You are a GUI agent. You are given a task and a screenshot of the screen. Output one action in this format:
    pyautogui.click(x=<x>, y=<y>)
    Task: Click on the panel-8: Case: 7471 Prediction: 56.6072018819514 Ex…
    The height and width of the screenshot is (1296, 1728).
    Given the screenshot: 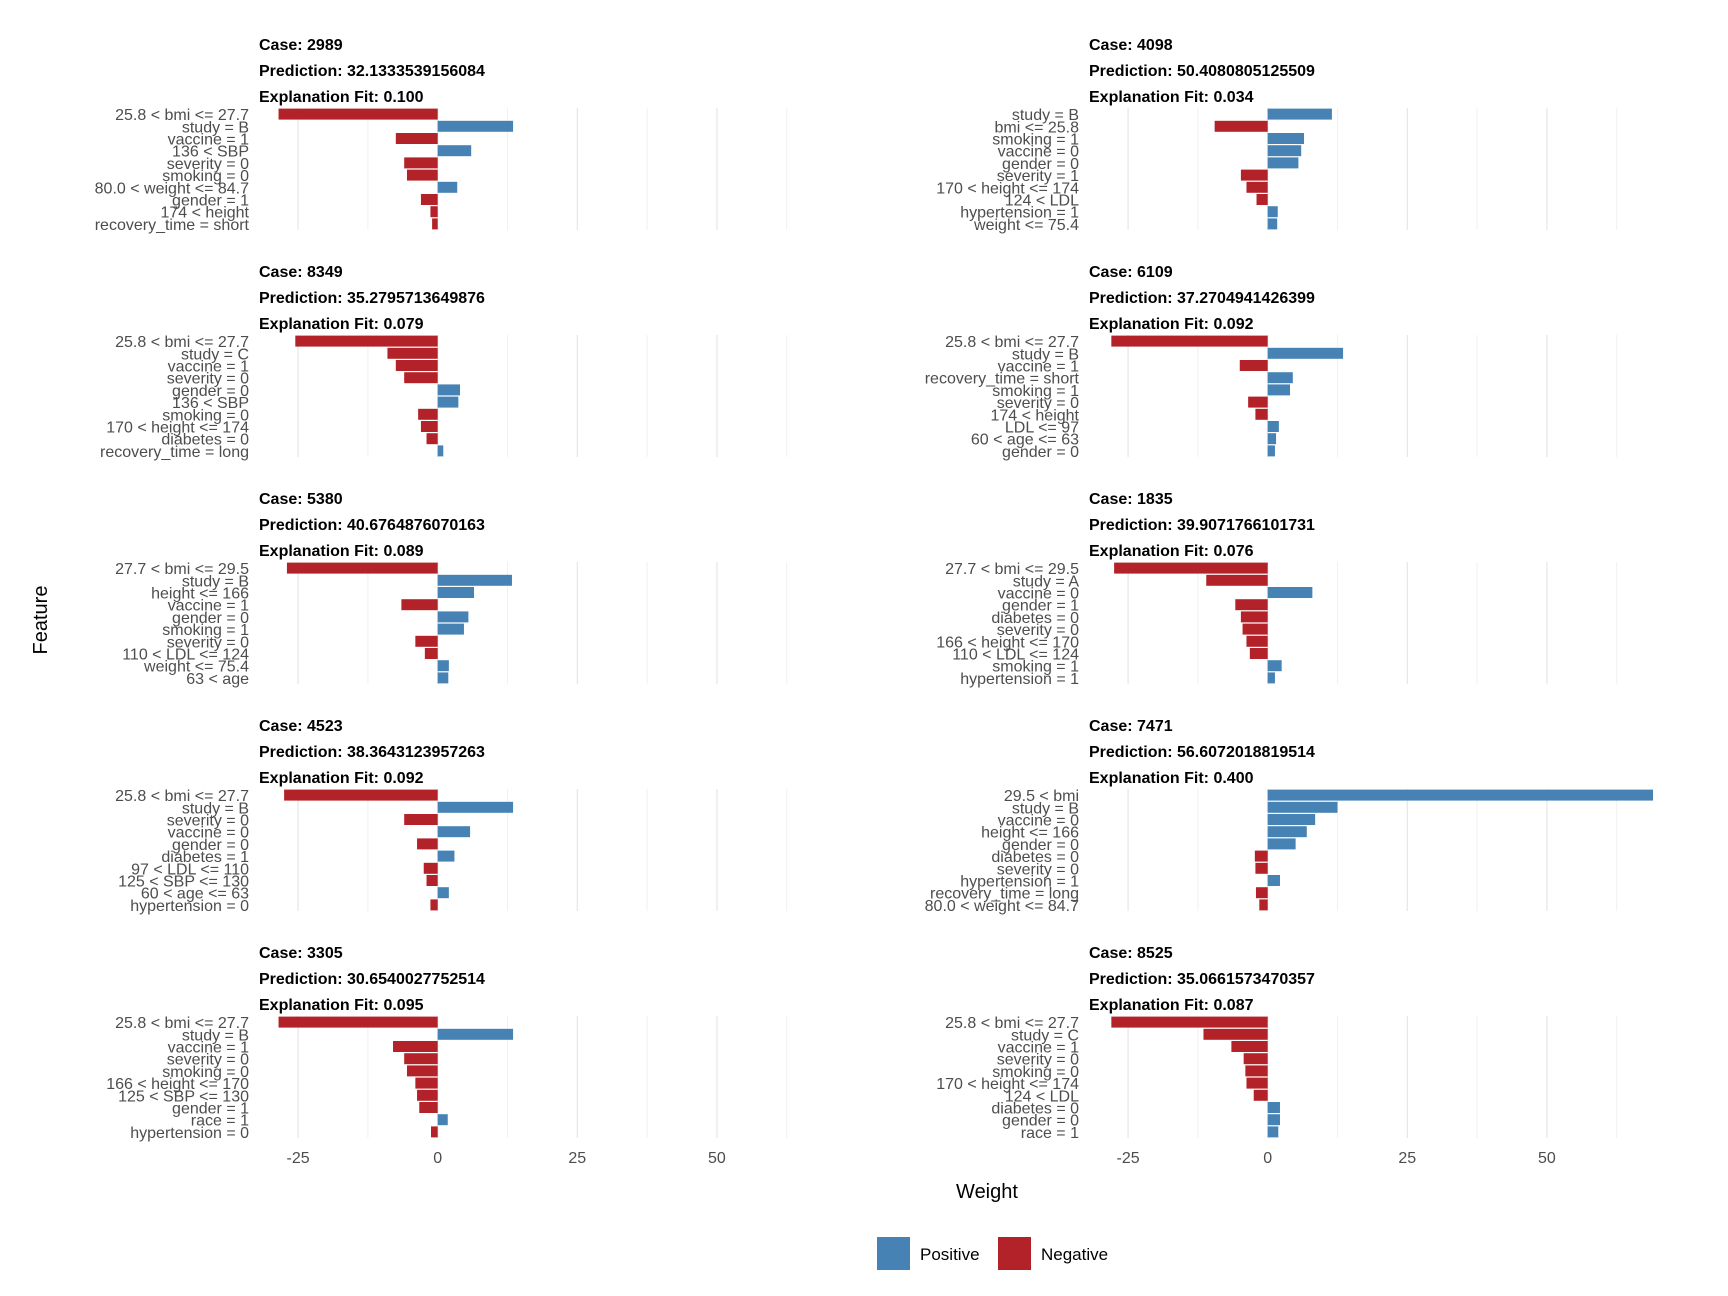 What is the action you would take?
    pyautogui.click(x=1289, y=816)
    